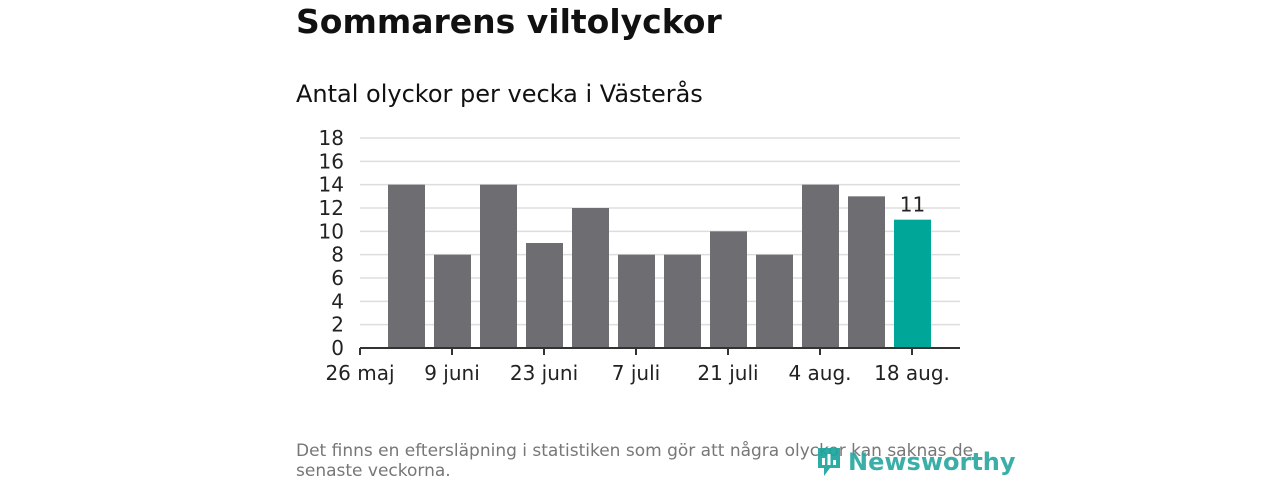  I want to click on chart-title: Sommarens viltolyckor, so click(509, 21).